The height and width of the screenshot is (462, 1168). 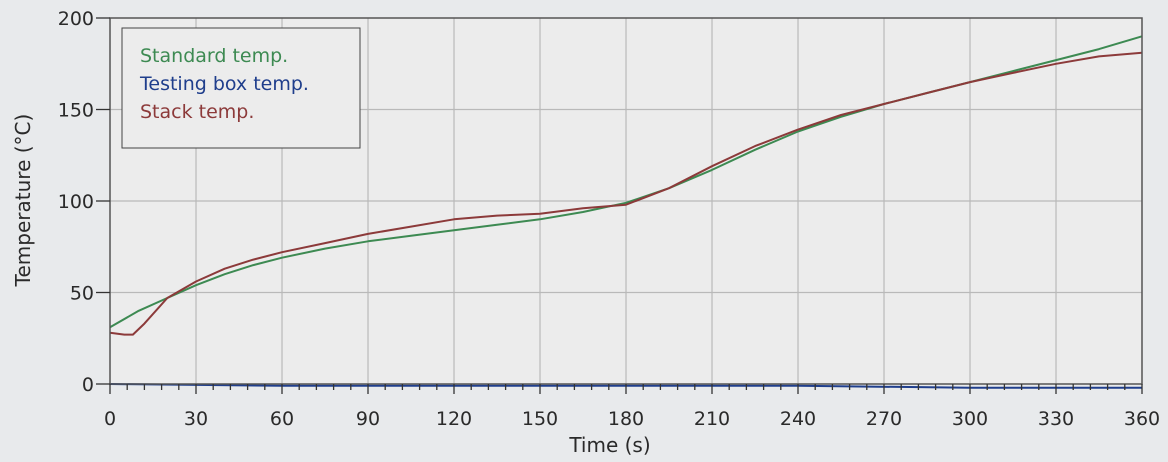 I want to click on legend-entry: Stack temp., so click(x=197, y=112).